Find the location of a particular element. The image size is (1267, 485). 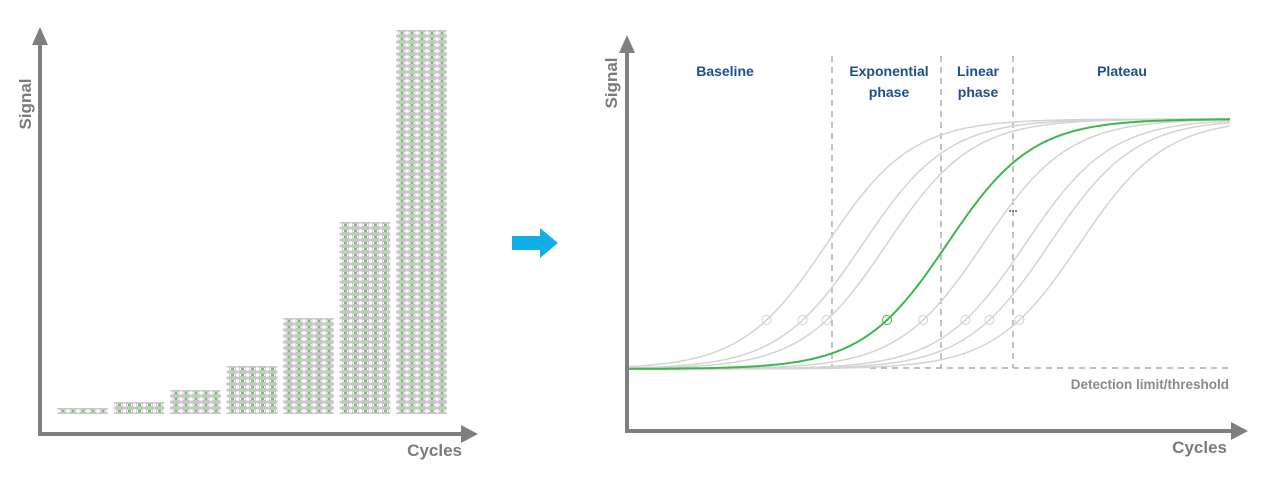

threshold-label: Detection limit/threshold is located at coordinates (1150, 384).